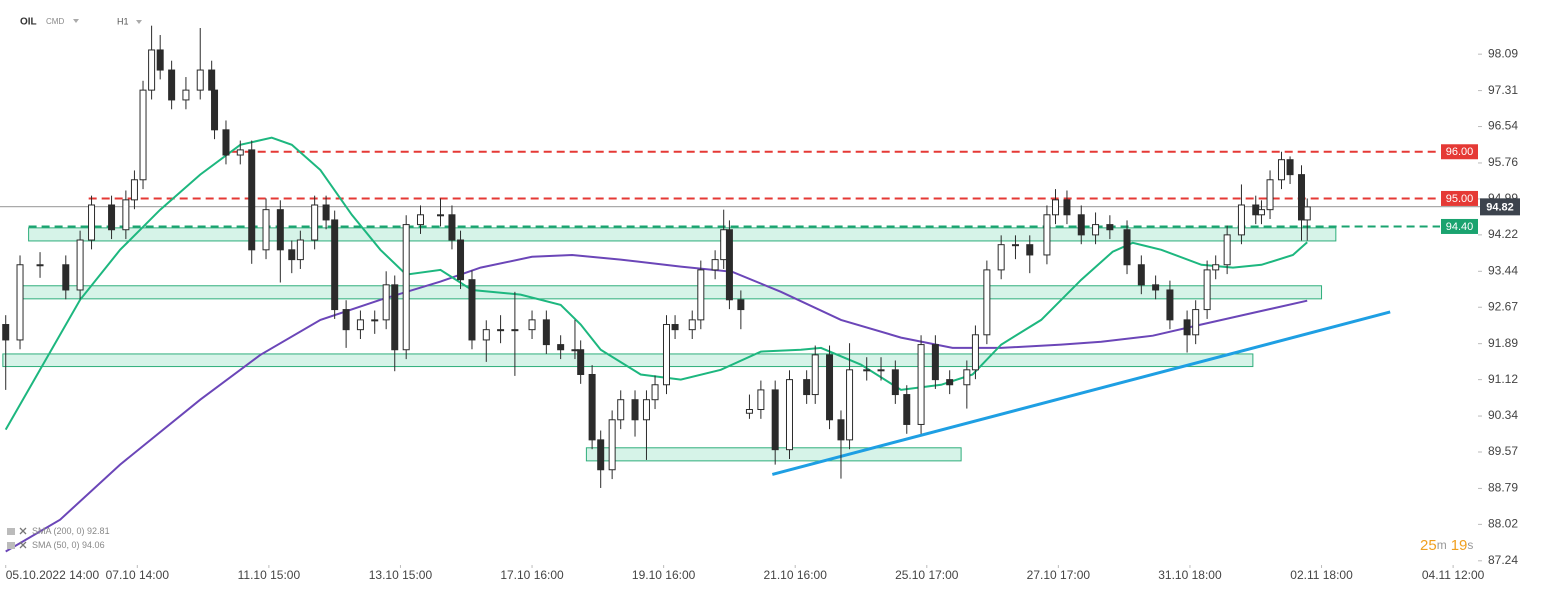 This screenshot has height=590, width=1546. I want to click on y-tick-label: 96.54, so click(1503, 126).